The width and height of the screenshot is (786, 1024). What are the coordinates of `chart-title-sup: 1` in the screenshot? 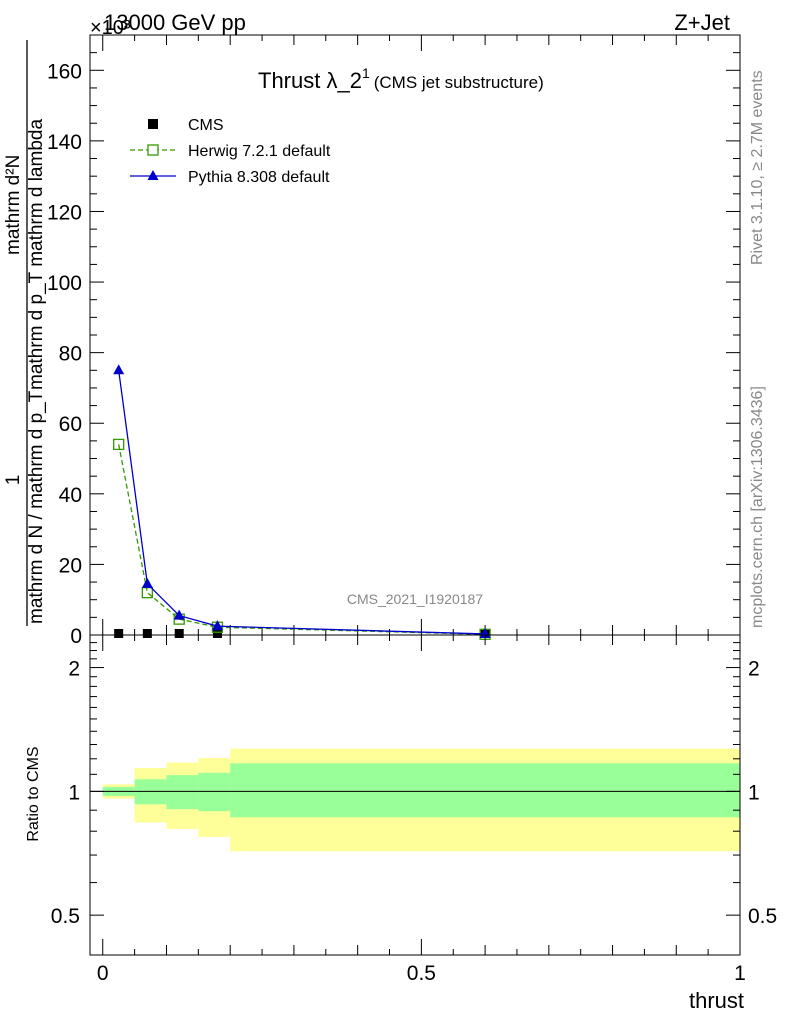 It's located at (366, 73).